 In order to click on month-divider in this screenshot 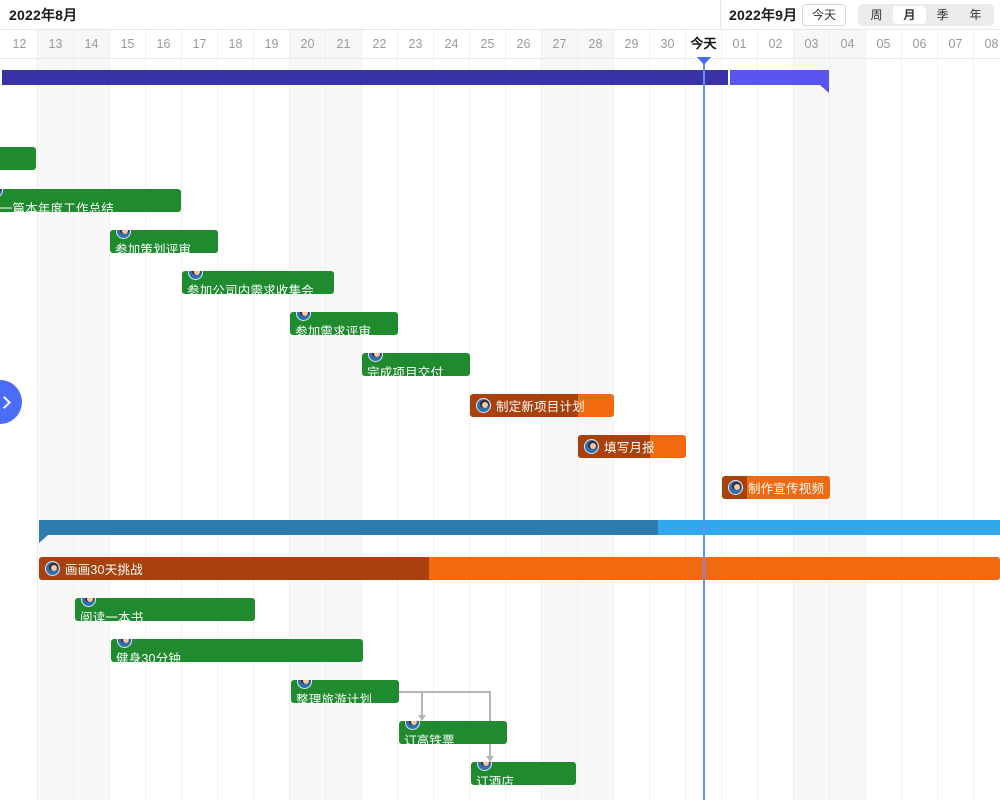, I will do `click(720, 15)`.